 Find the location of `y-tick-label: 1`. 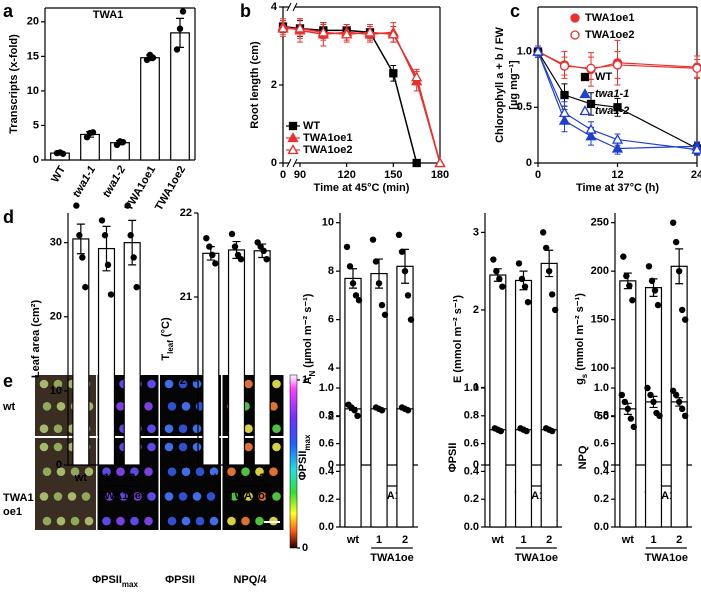

y-tick-label: 1 is located at coordinates (476, 387).